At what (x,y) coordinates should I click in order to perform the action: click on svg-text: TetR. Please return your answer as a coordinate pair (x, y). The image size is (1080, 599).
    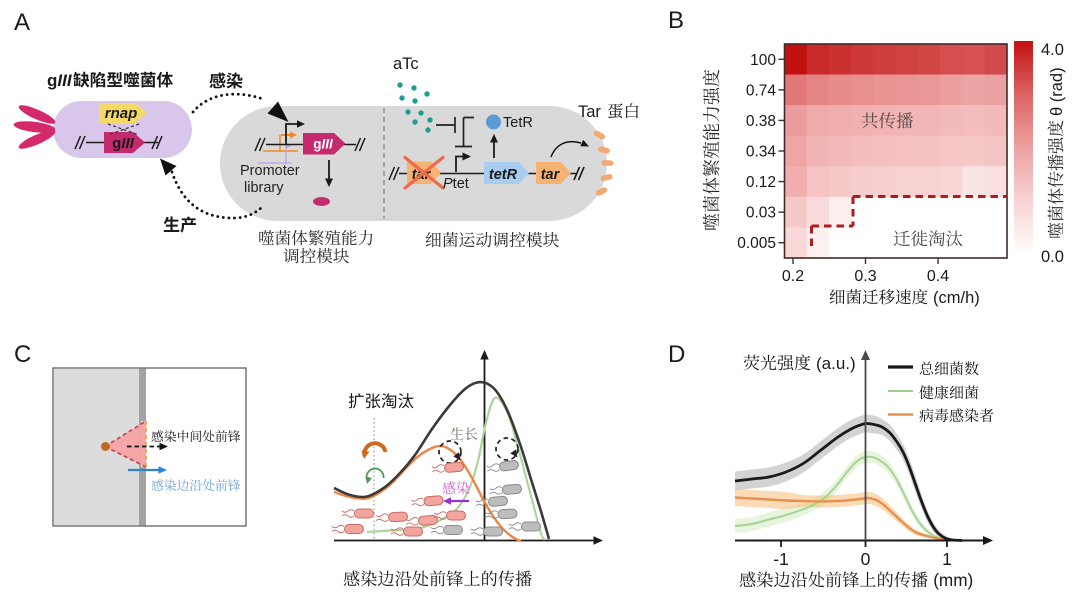
    Looking at the image, I should click on (518, 123).